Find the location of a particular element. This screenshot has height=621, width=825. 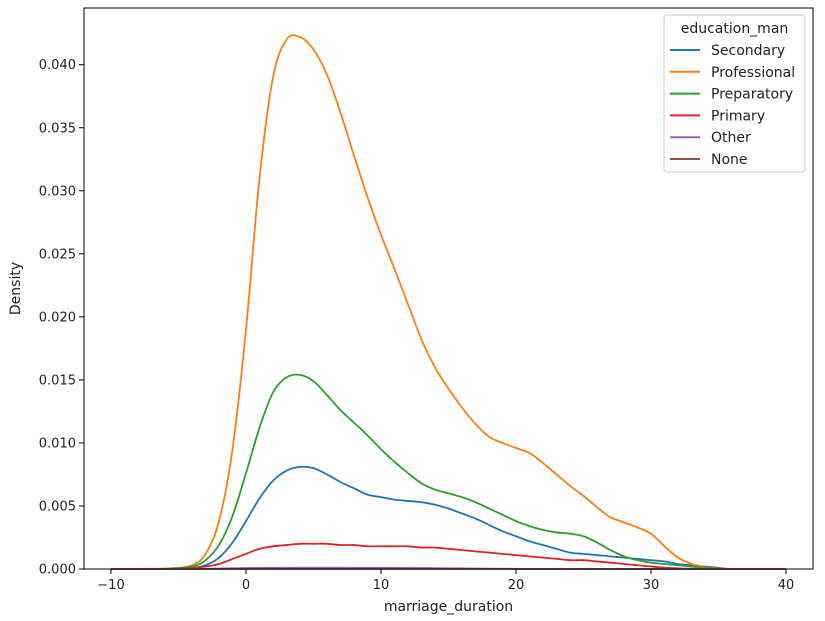

y-tick-label: 0.030 is located at coordinates (57, 191).